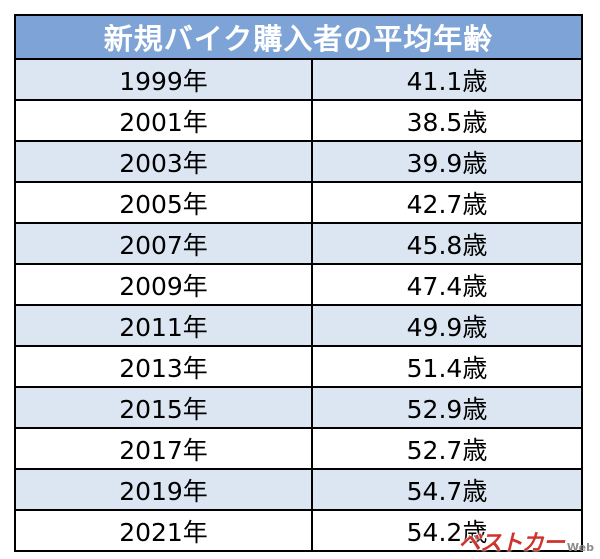 The height and width of the screenshot is (559, 600). Describe the element at coordinates (447, 532) in the screenshot. I see `age-cell: 54.2歳` at that location.